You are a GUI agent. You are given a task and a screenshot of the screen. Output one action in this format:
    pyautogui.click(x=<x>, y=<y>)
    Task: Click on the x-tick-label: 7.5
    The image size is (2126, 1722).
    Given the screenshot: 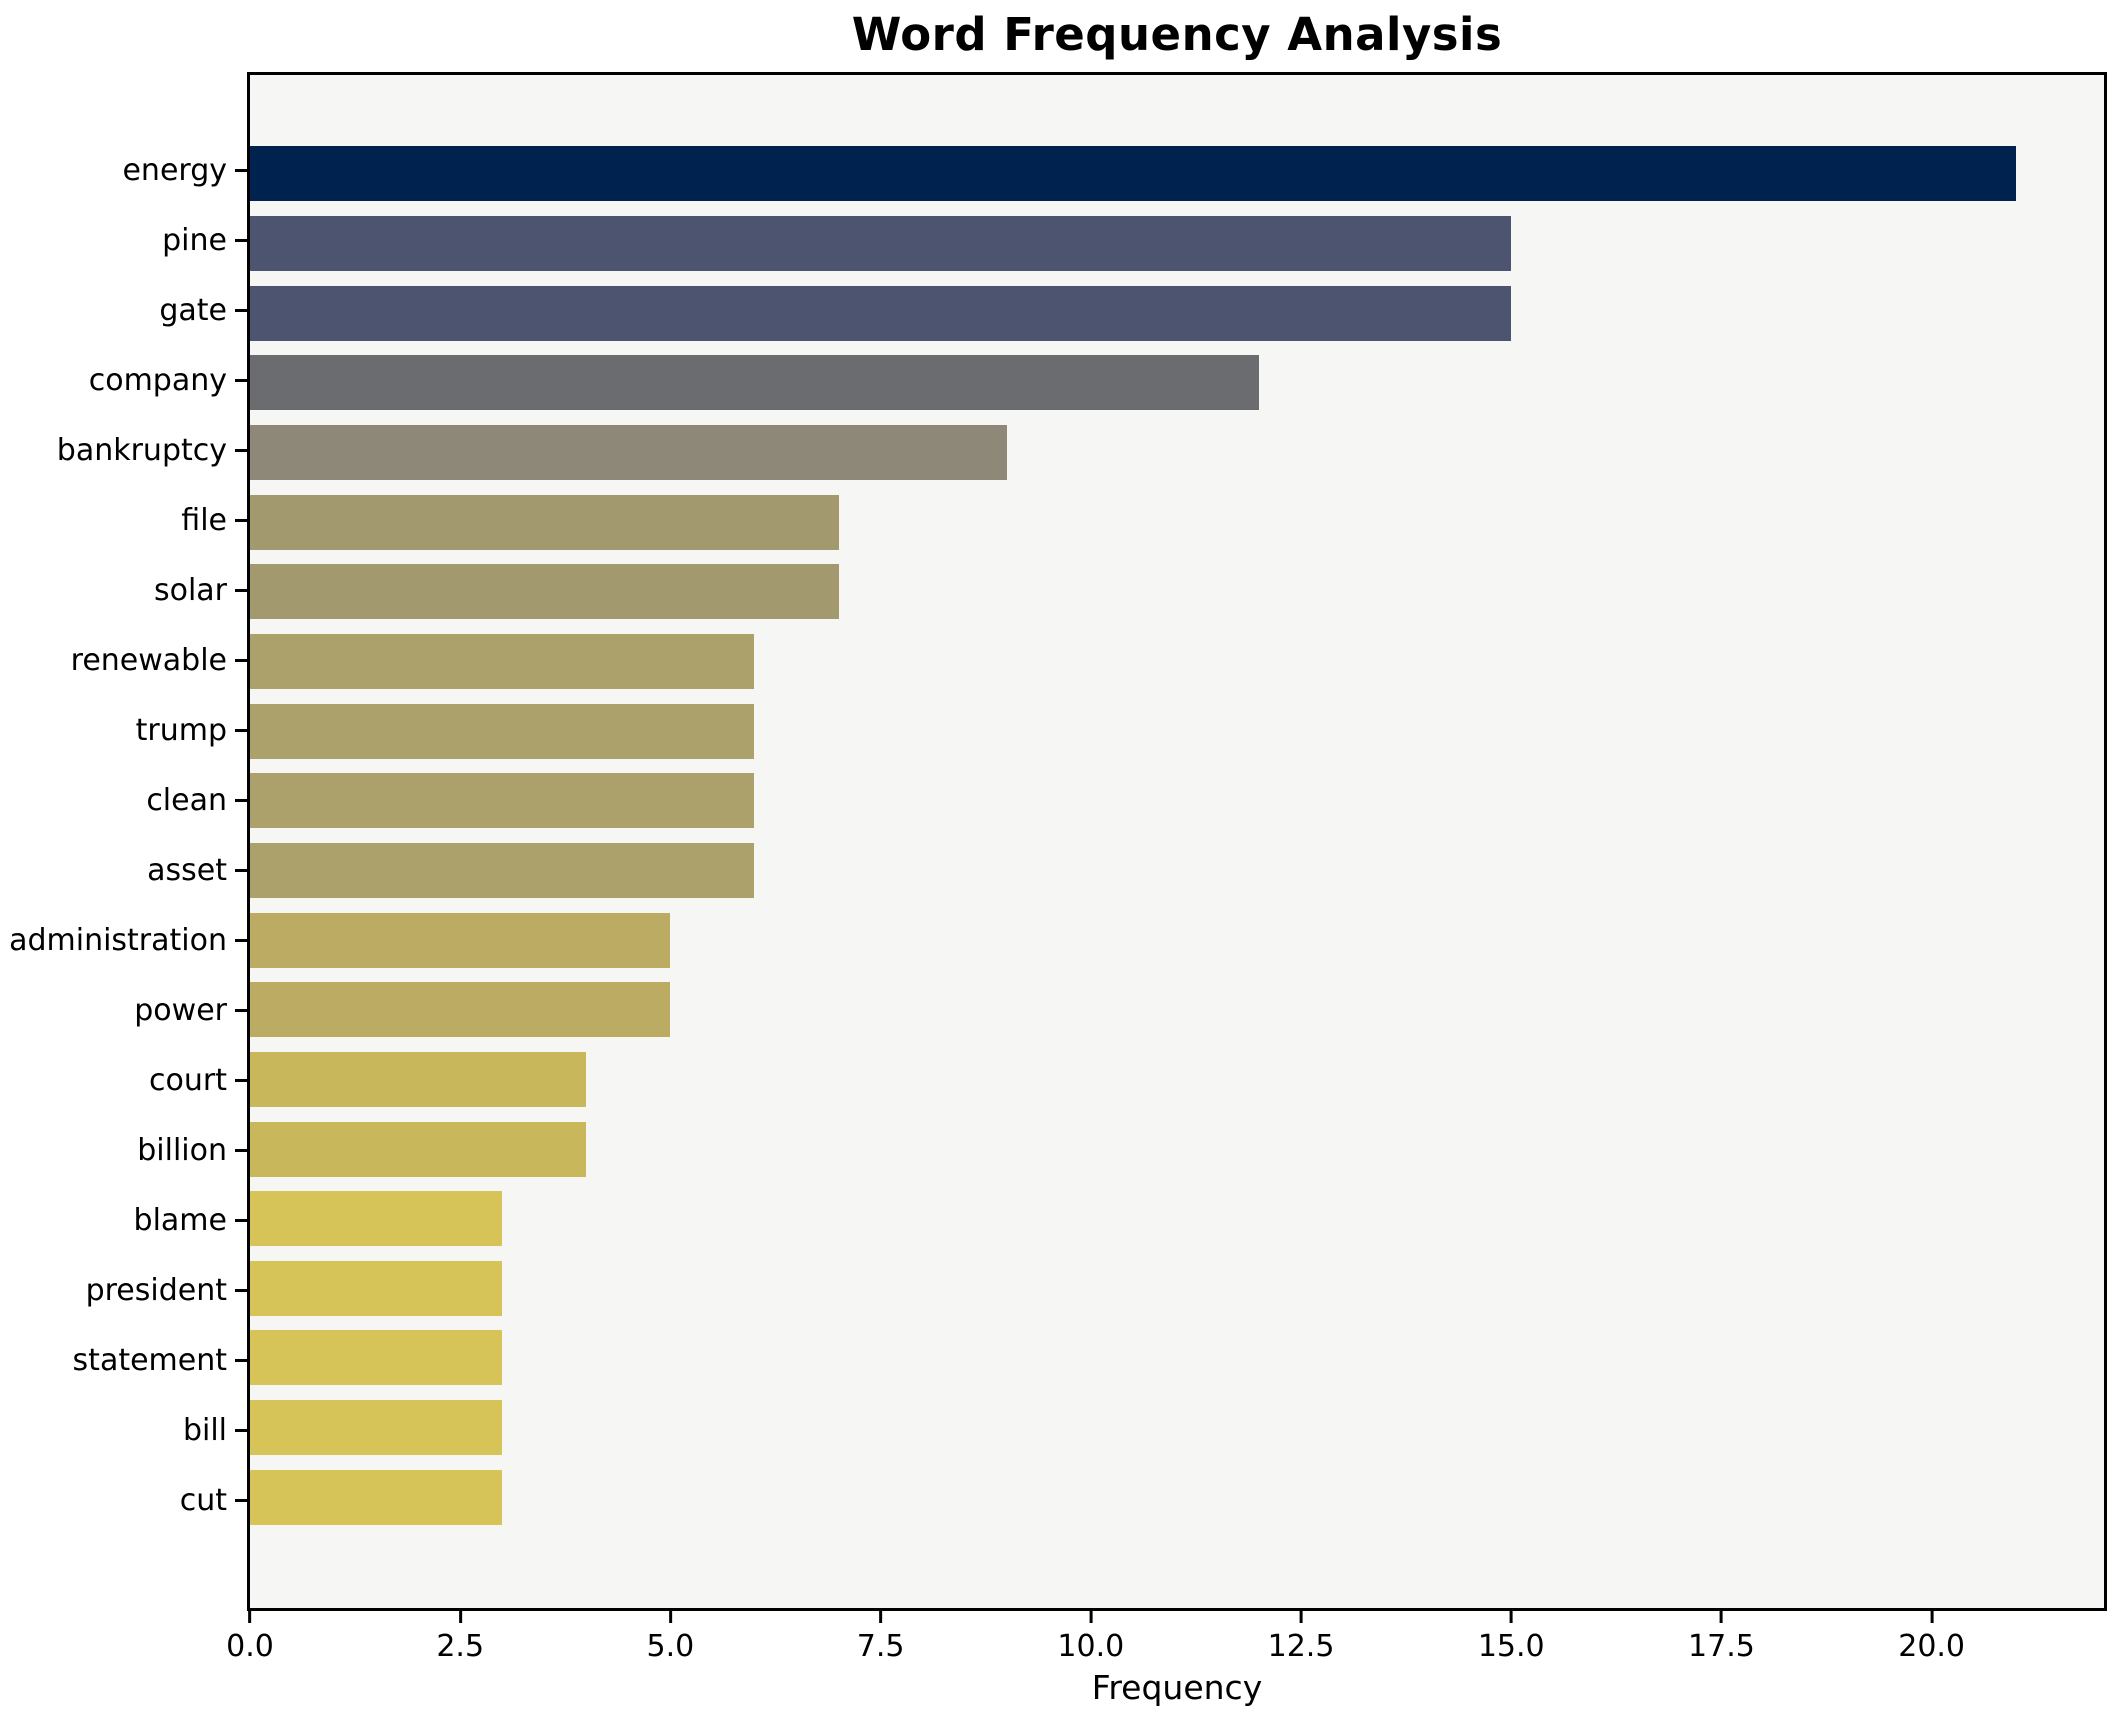 What is the action you would take?
    pyautogui.click(x=880, y=1646)
    